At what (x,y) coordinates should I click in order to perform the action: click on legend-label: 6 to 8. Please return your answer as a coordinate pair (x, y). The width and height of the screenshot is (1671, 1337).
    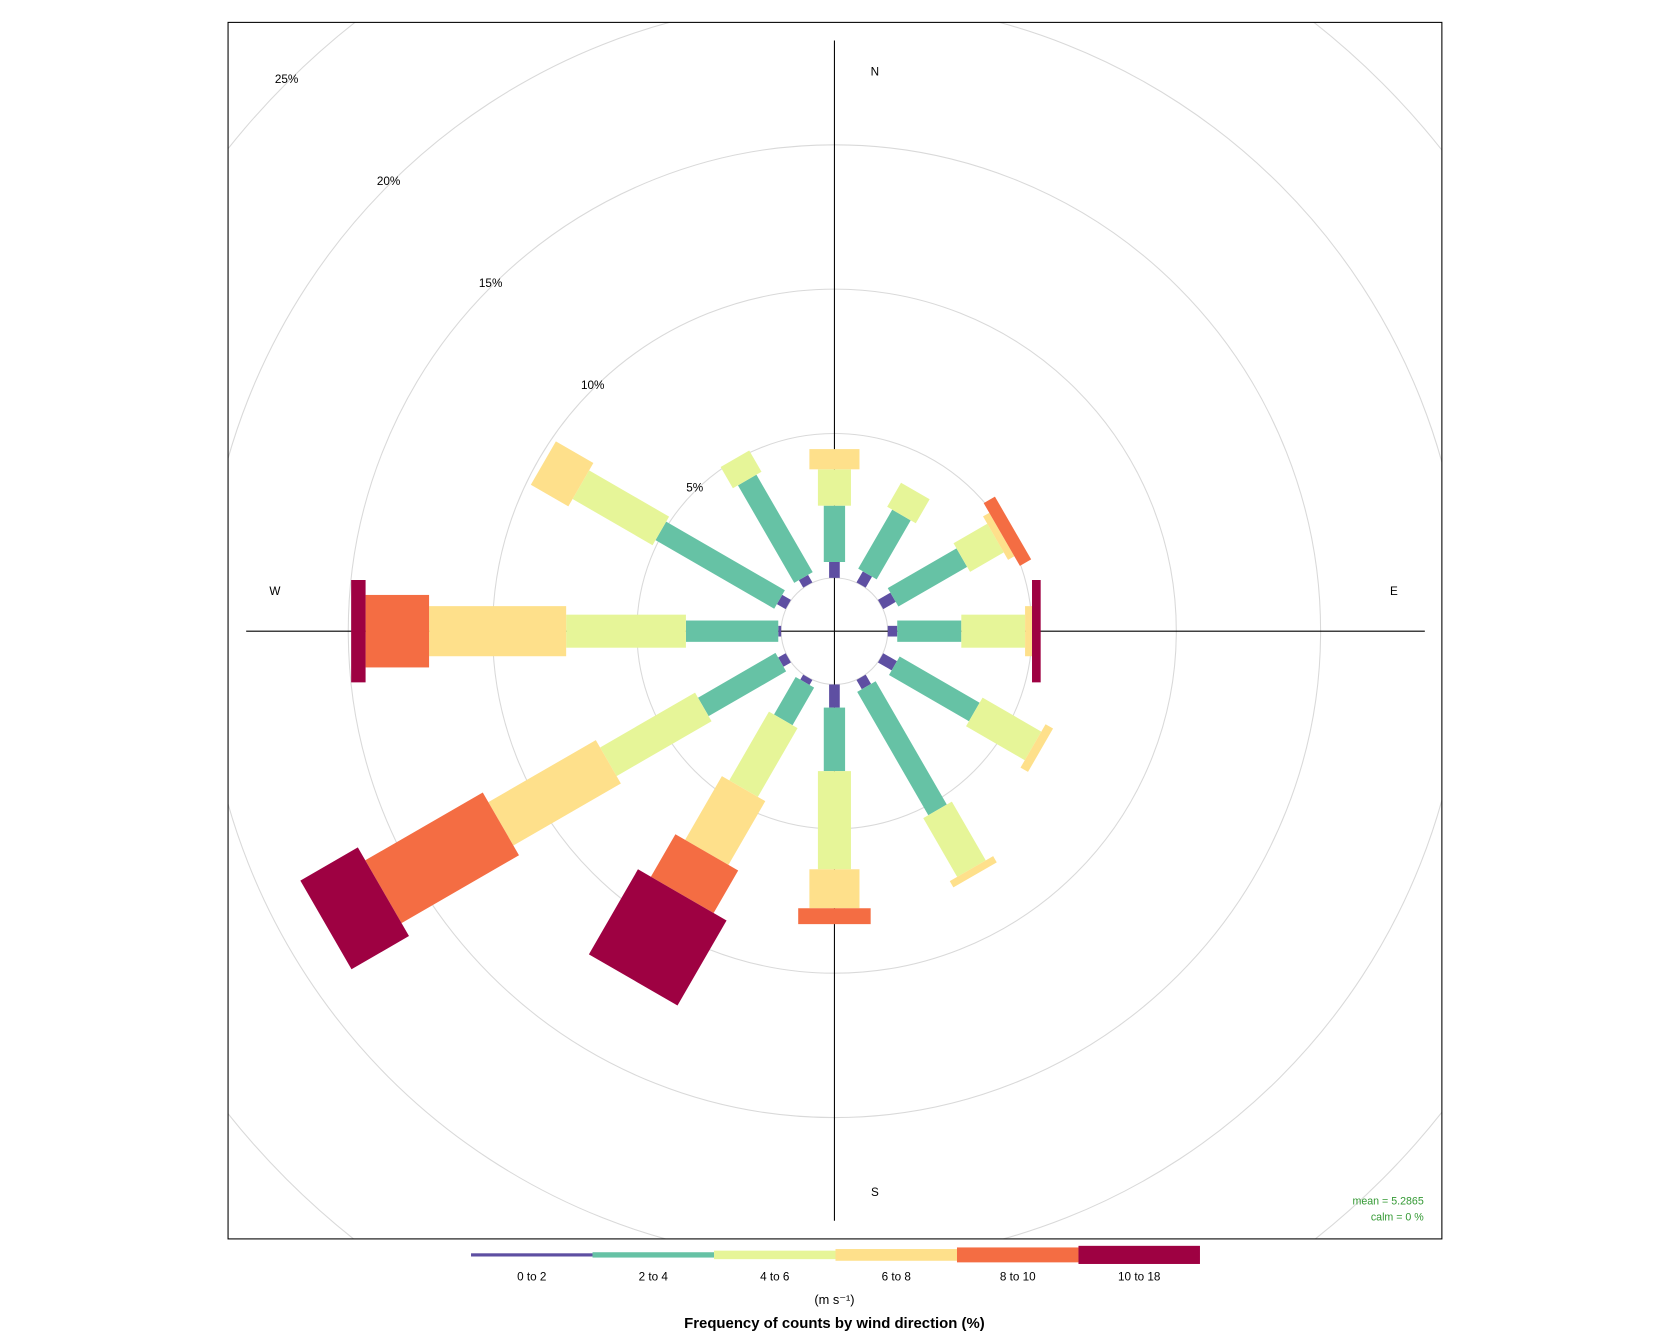
    Looking at the image, I should click on (897, 1276).